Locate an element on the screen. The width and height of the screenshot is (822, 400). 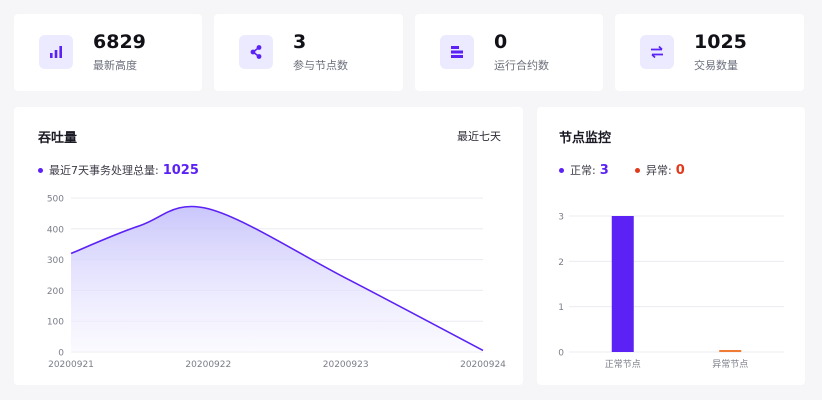
normal-dot is located at coordinates (561, 170).